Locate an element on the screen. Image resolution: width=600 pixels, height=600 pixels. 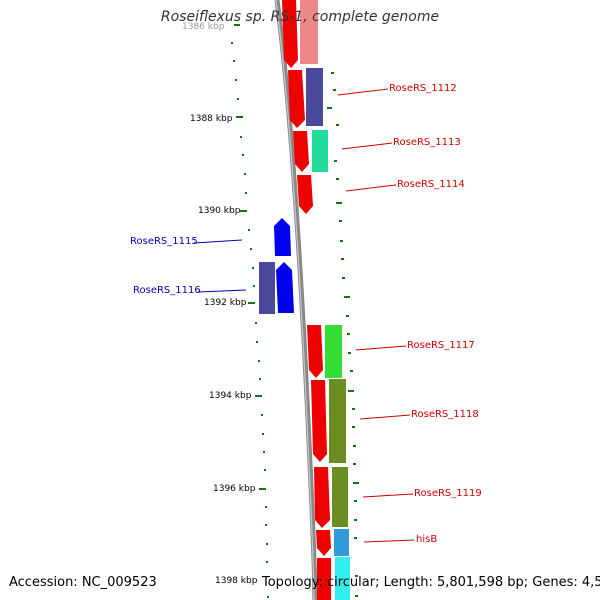
tick-label-1388: 1388 kbp is located at coordinates (211, 119).